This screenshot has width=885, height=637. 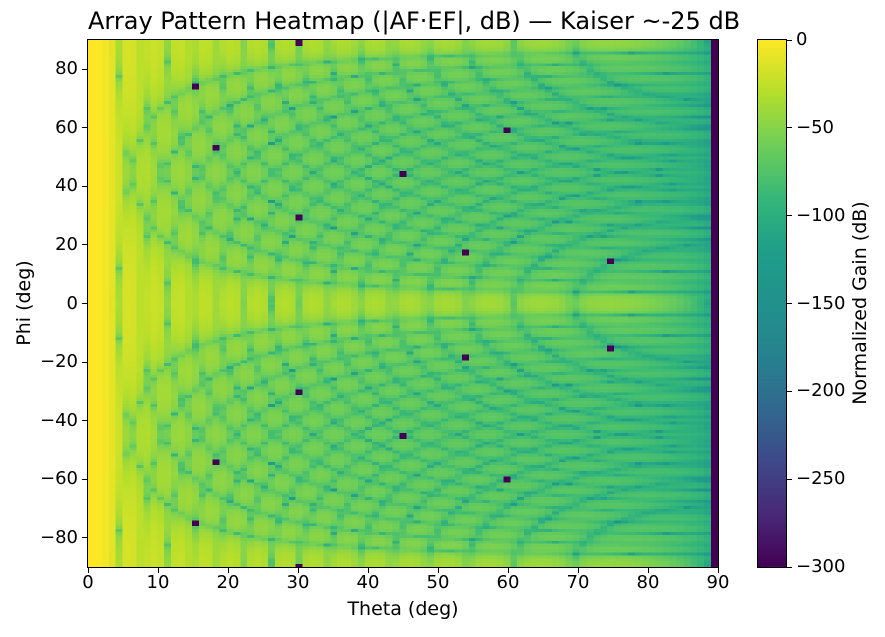 I want to click on y-tick-label: 20, so click(x=66, y=244).